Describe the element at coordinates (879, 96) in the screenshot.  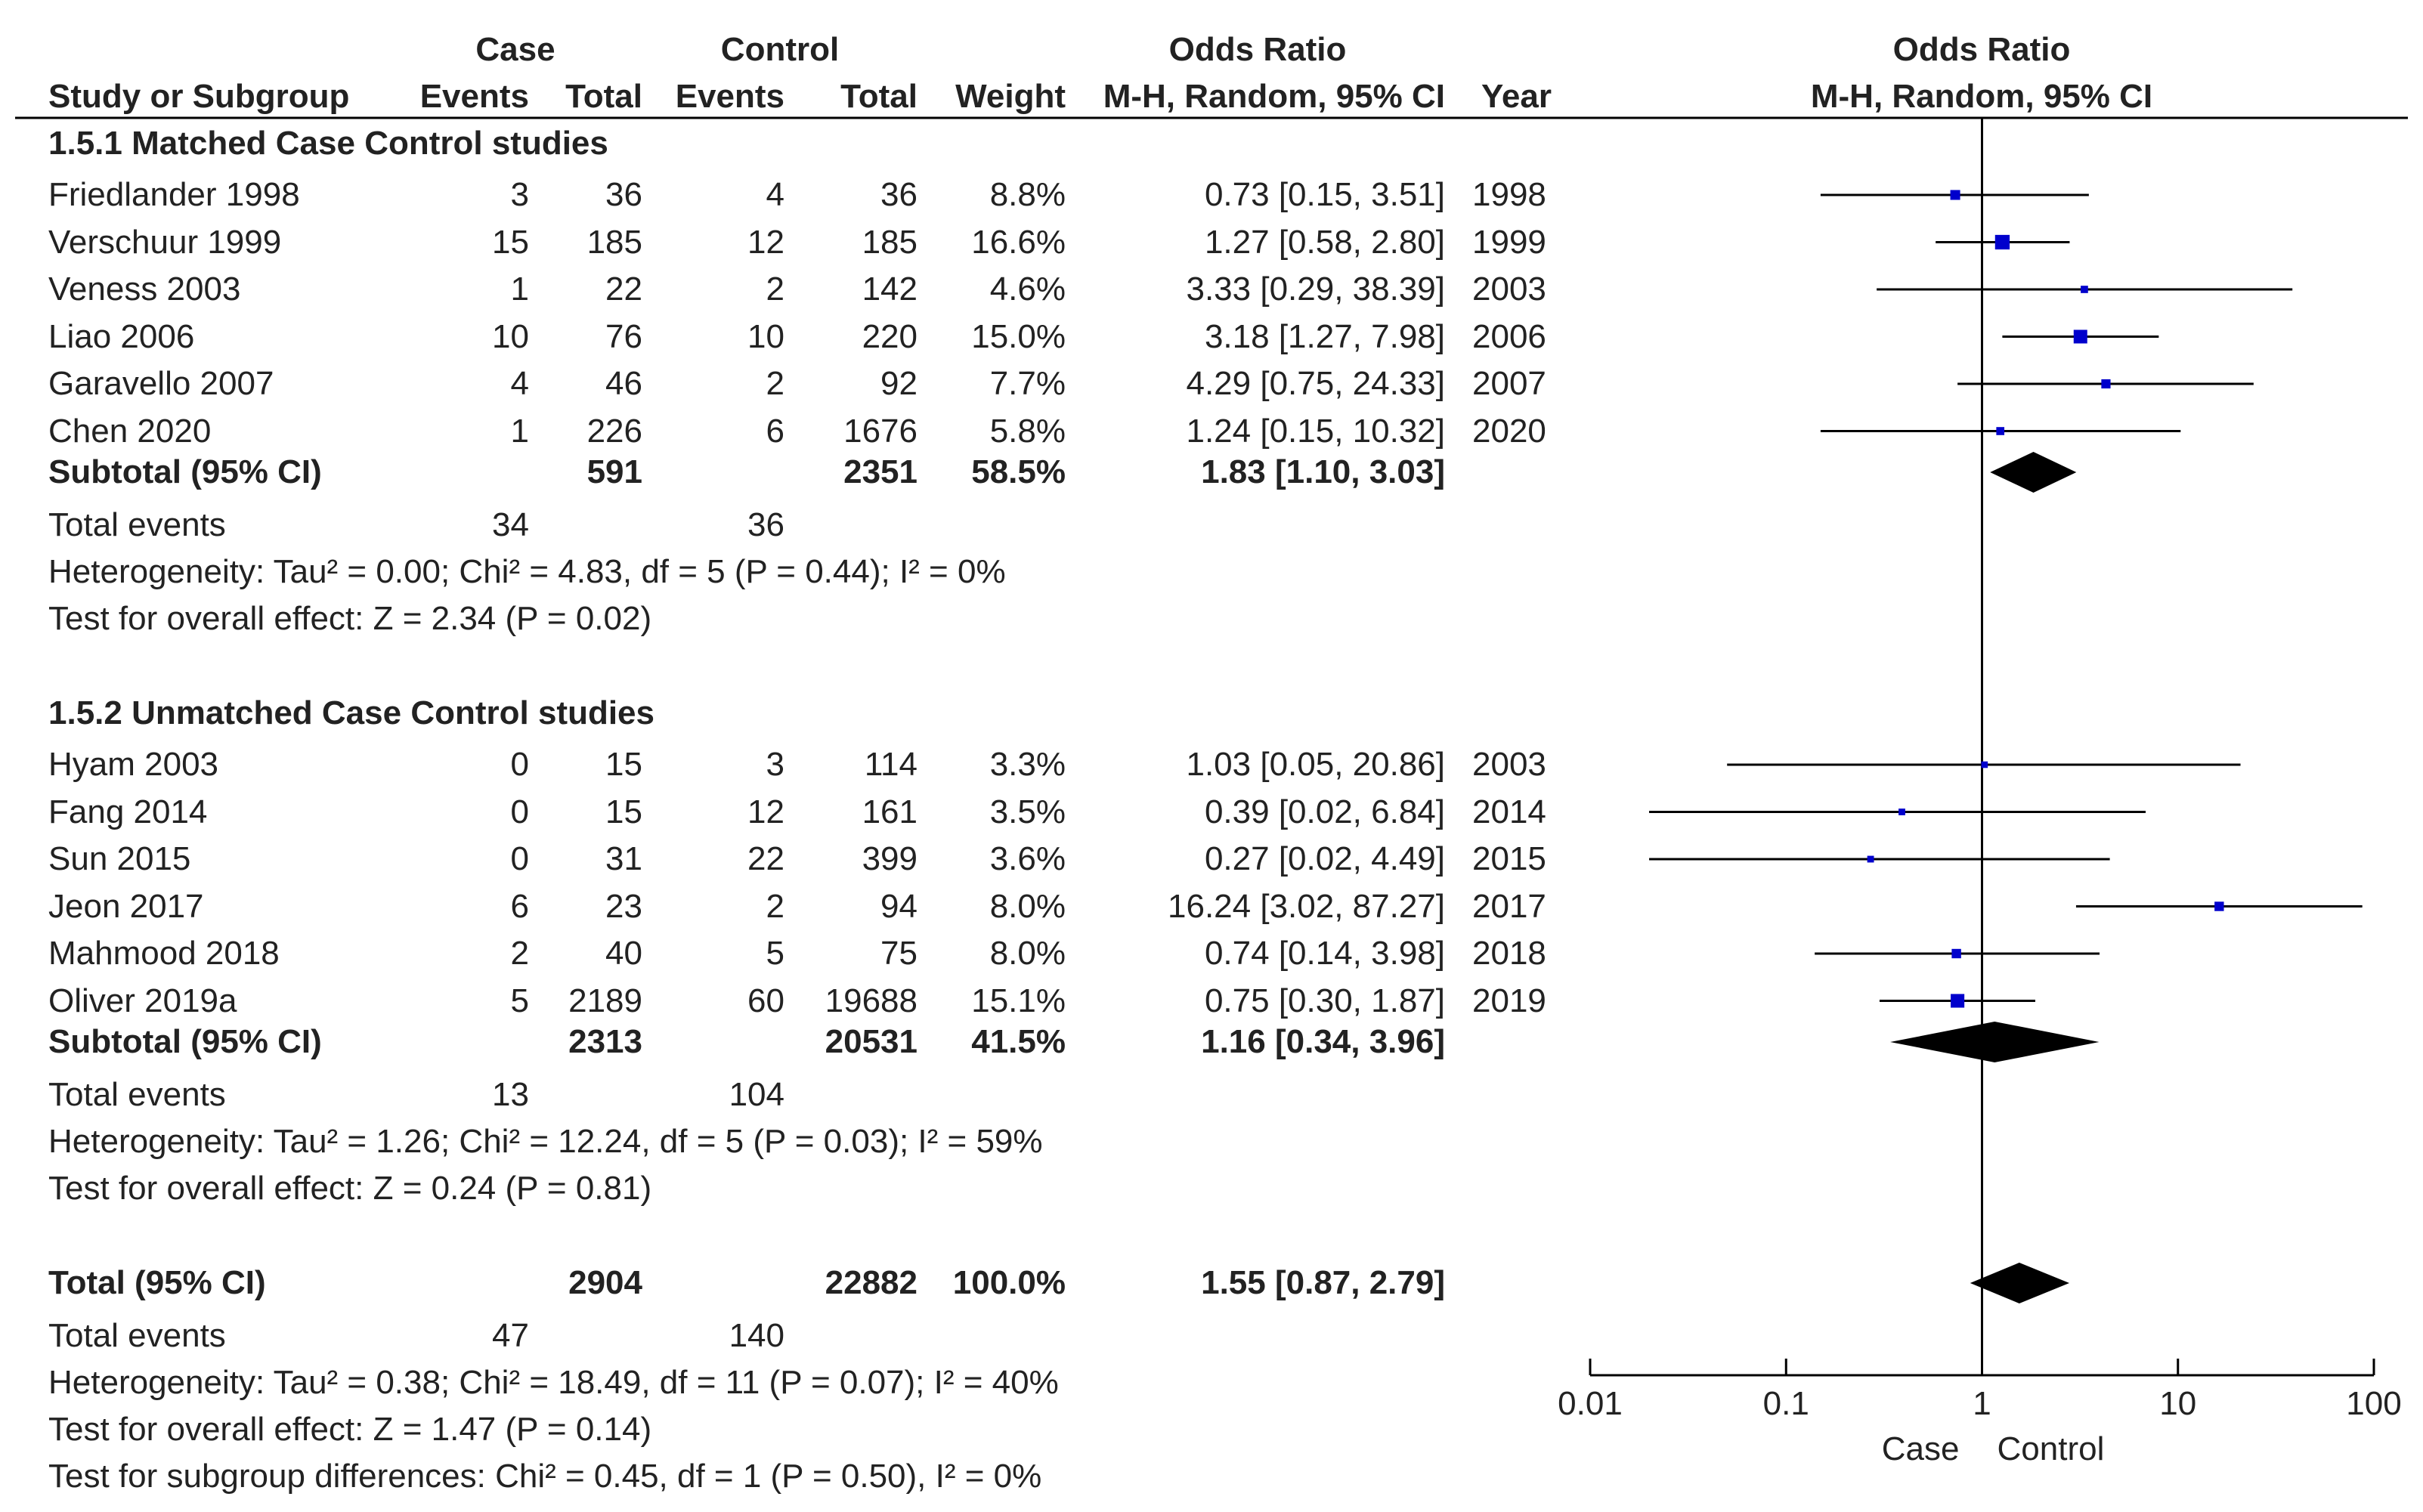
I see `header-control-total: Total` at that location.